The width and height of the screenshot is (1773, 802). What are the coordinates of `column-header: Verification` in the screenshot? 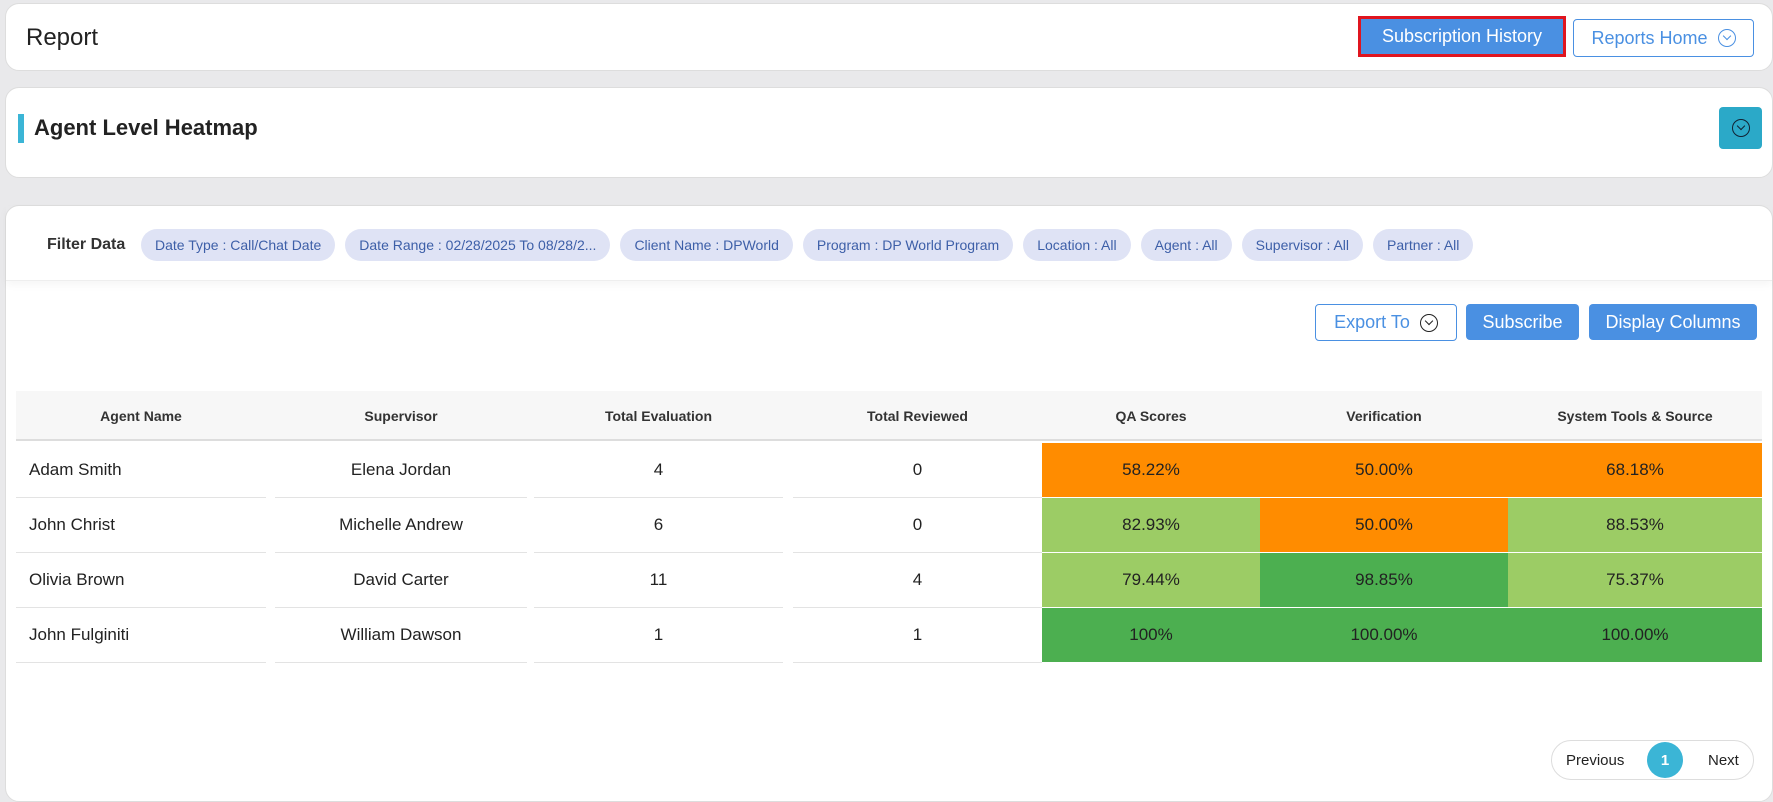 It's located at (1384, 416).